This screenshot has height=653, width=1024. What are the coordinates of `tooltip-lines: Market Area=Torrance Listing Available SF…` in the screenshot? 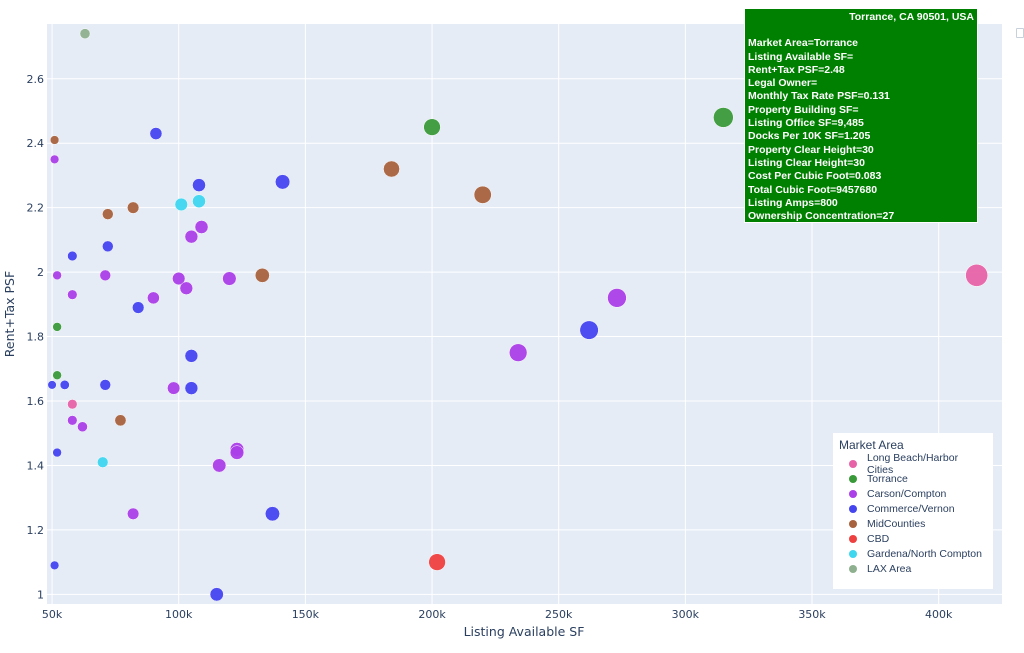 It's located at (861, 130).